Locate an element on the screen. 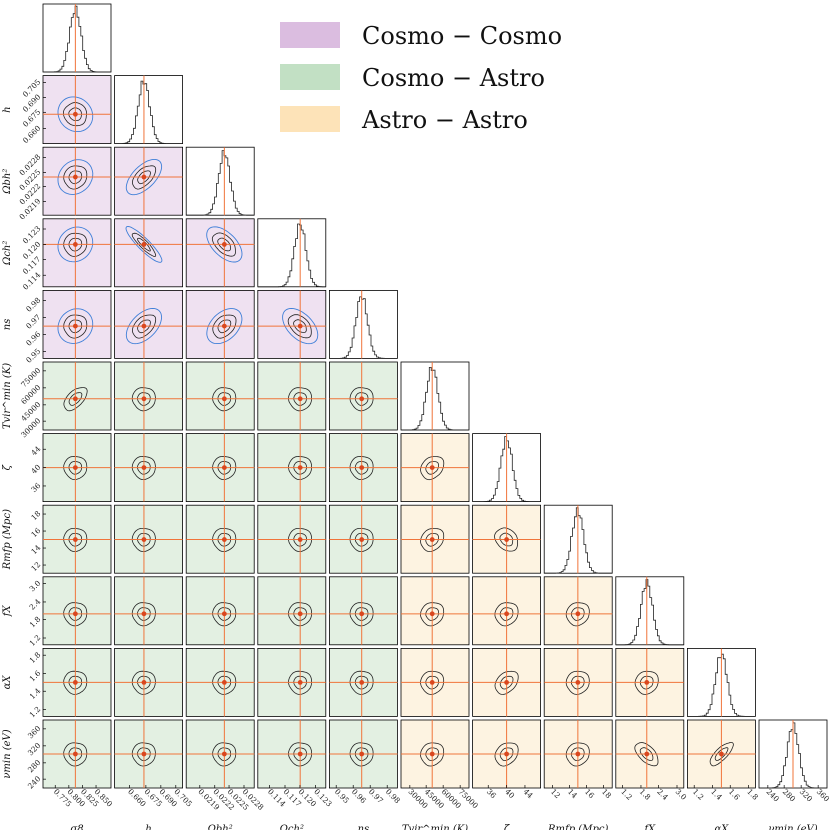 The width and height of the screenshot is (830, 830). y-axis-label: νmin (eV) is located at coordinates (7, 753).